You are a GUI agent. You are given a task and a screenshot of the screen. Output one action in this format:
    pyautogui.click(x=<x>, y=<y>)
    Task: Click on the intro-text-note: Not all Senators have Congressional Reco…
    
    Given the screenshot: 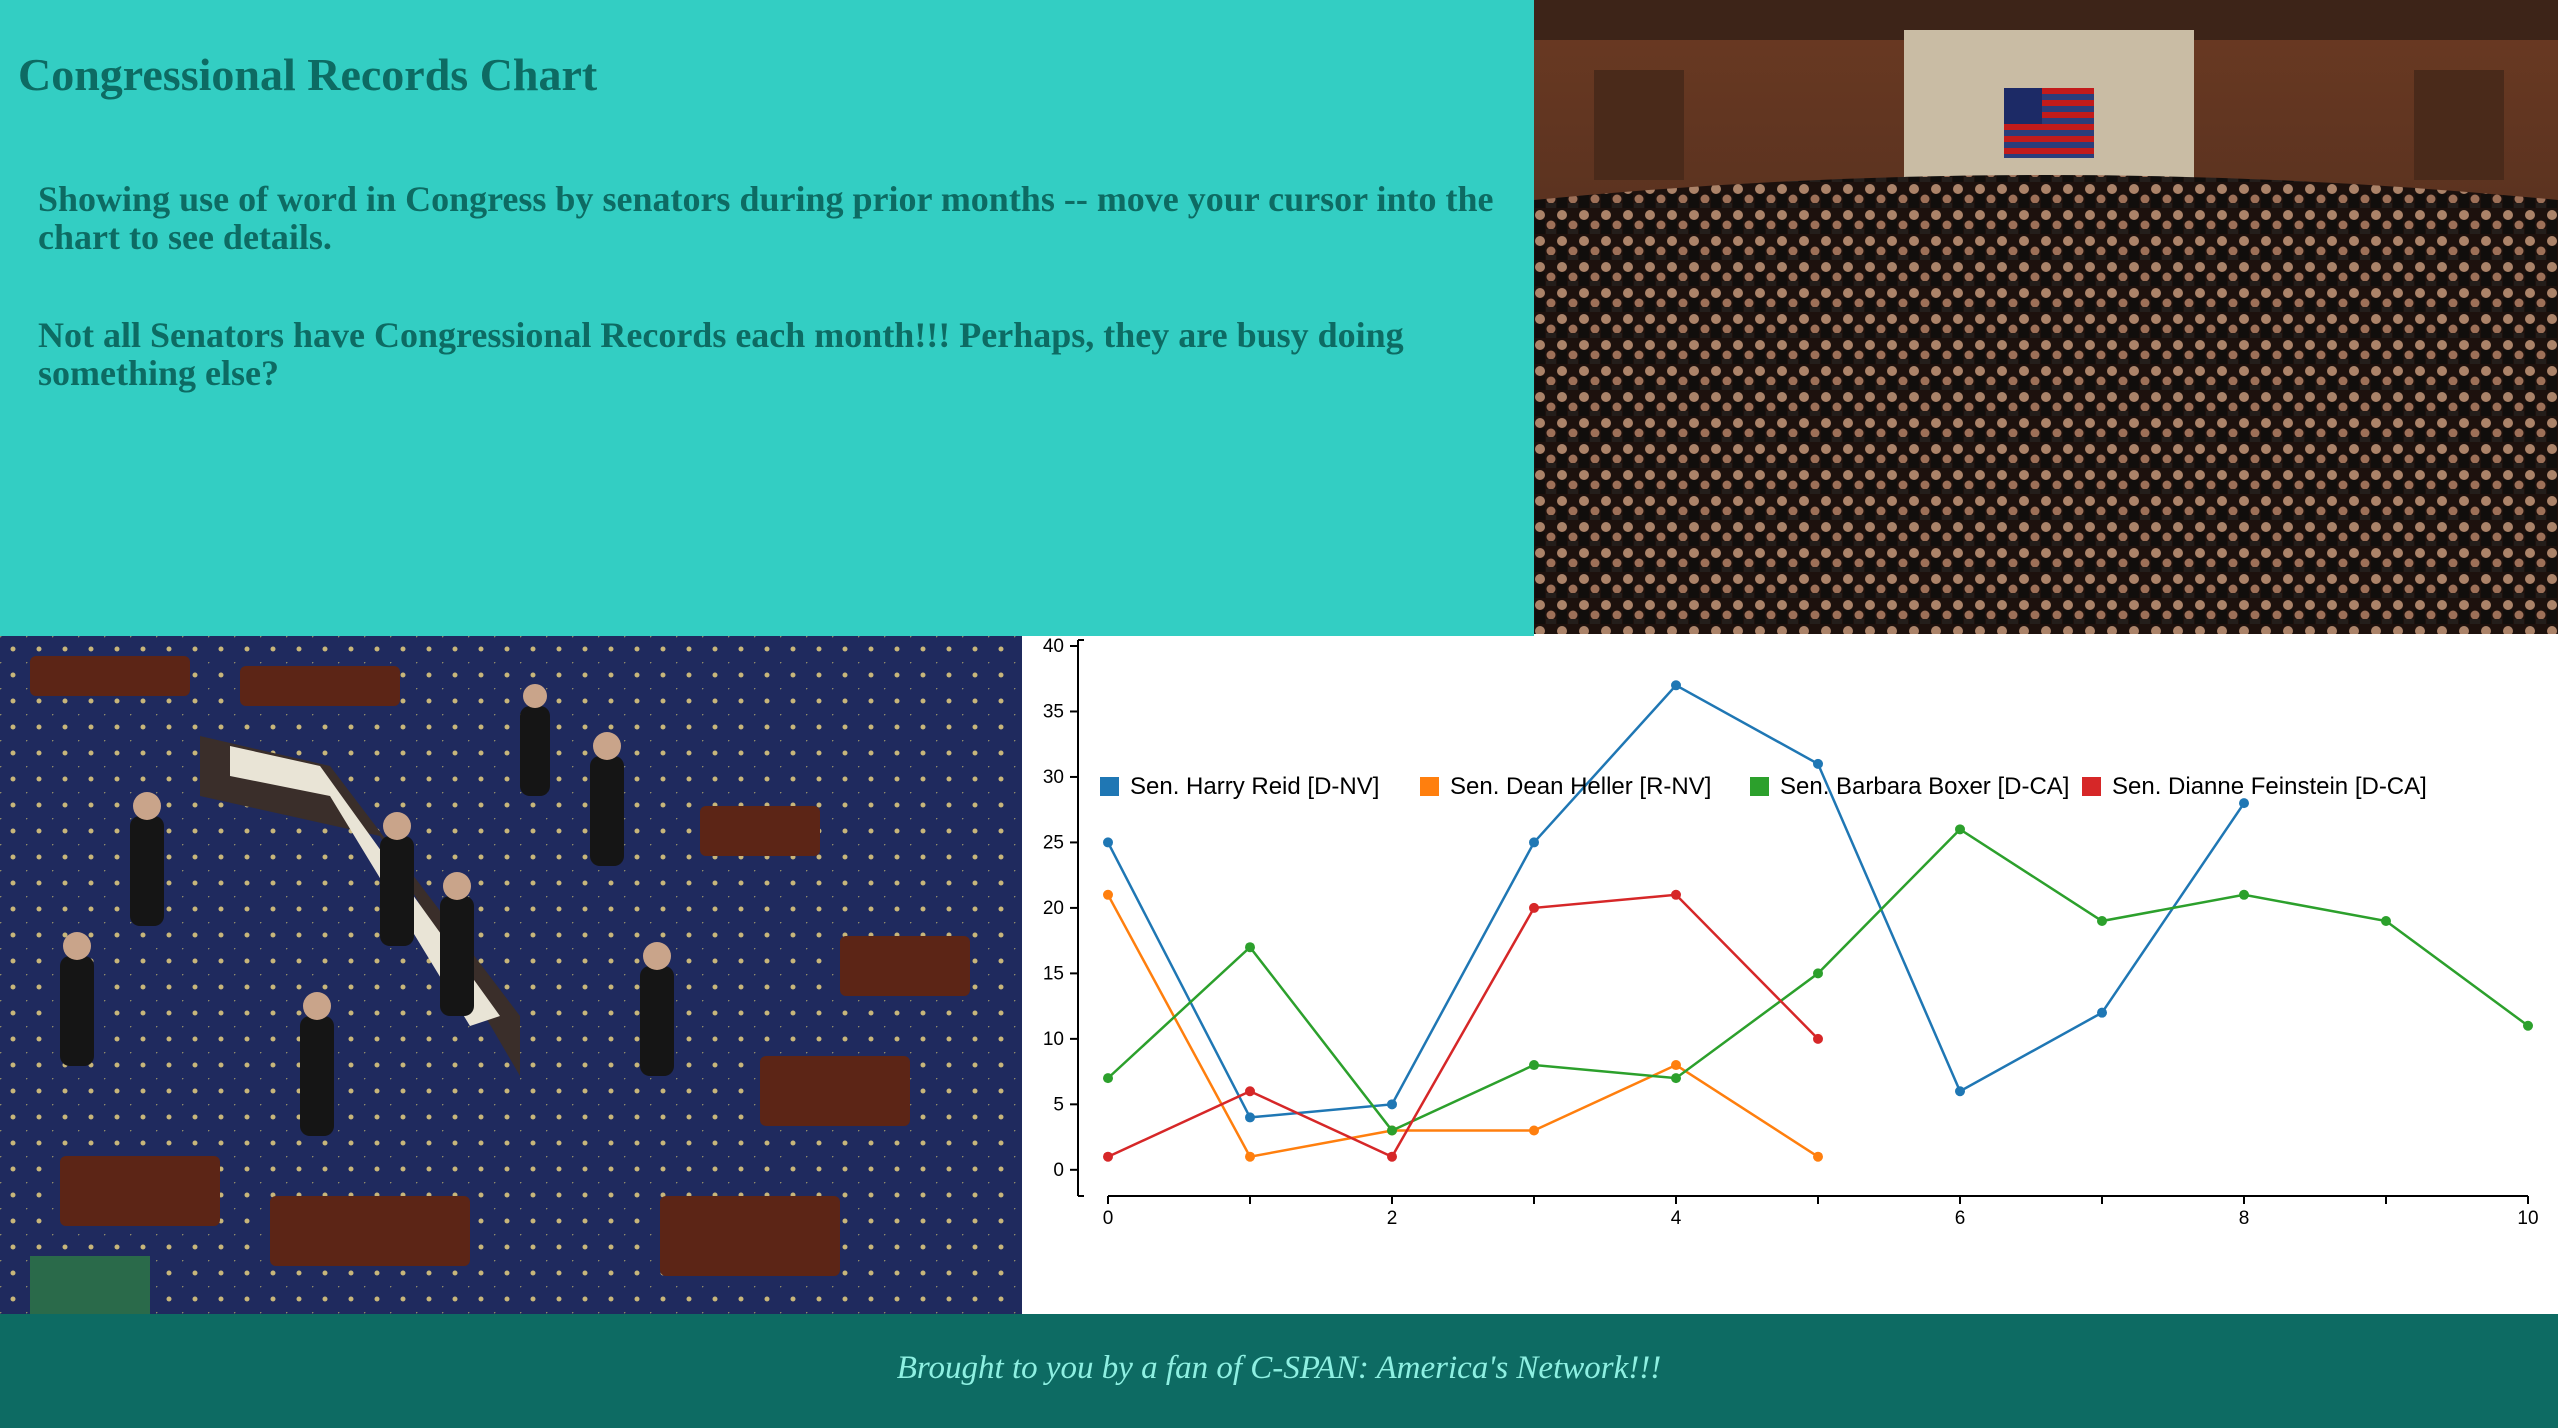 What is the action you would take?
    pyautogui.click(x=721, y=354)
    